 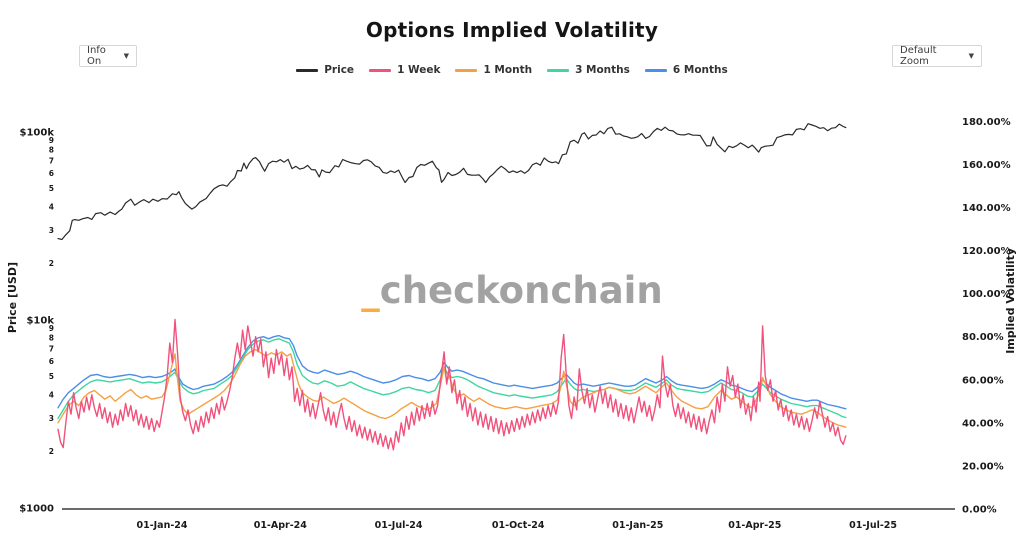 What do you see at coordinates (512, 30) in the screenshot?
I see `page-title: Options Implied Volatility` at bounding box center [512, 30].